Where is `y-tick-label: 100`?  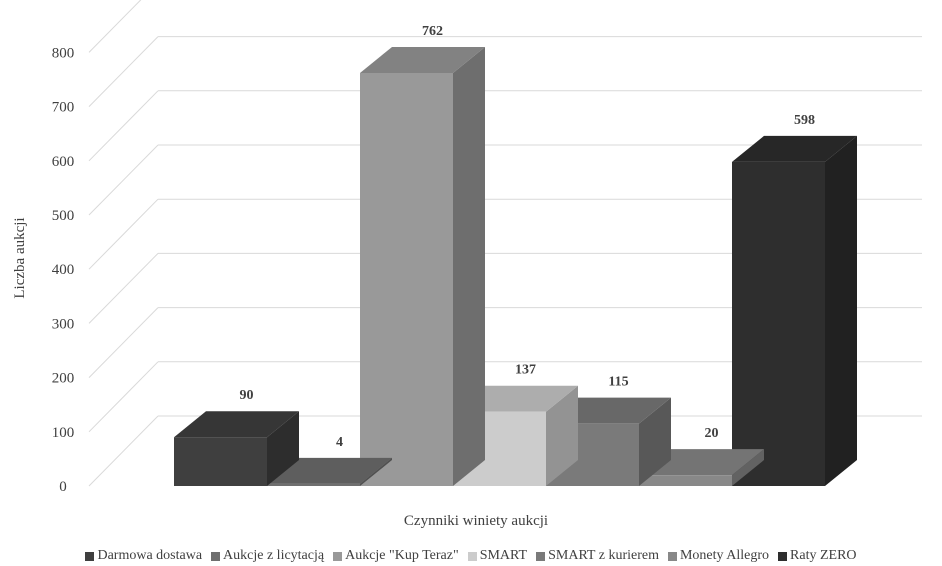
y-tick-label: 100 is located at coordinates (63, 433).